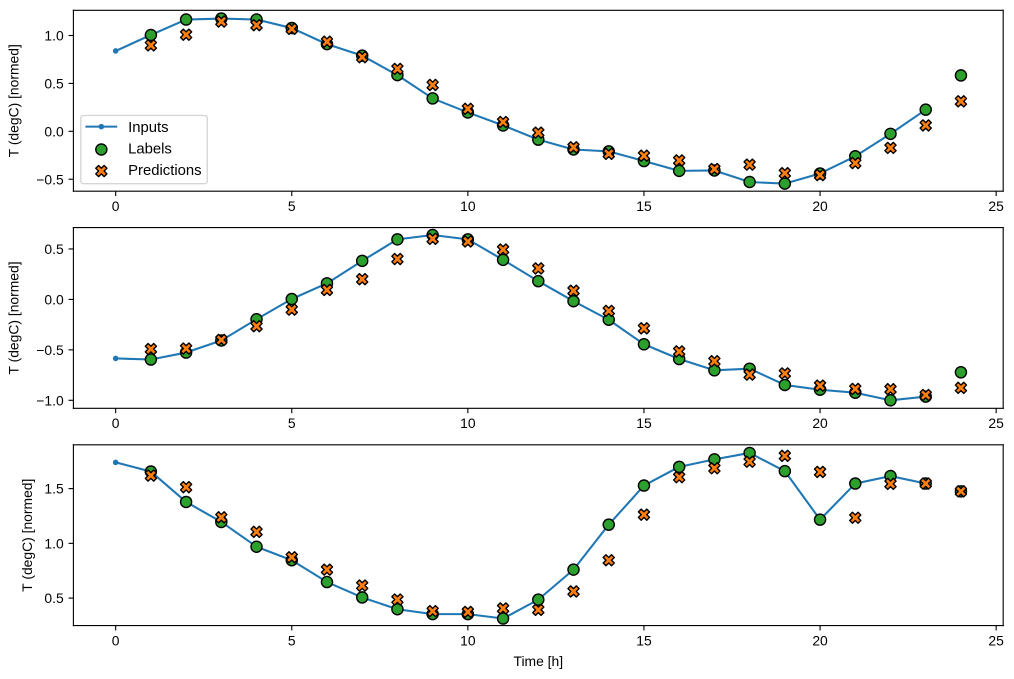 Image resolution: width=1014 pixels, height=679 pixels. I want to click on svg-text: Predictions, so click(165, 171).